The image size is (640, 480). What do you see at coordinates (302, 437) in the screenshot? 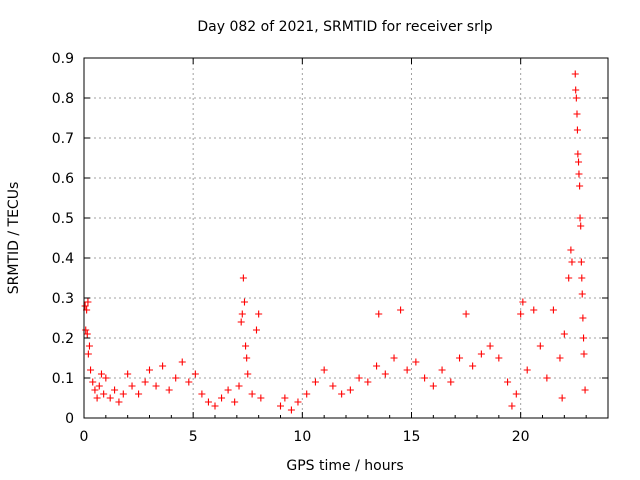
I see `x-tick-label: 10` at bounding box center [302, 437].